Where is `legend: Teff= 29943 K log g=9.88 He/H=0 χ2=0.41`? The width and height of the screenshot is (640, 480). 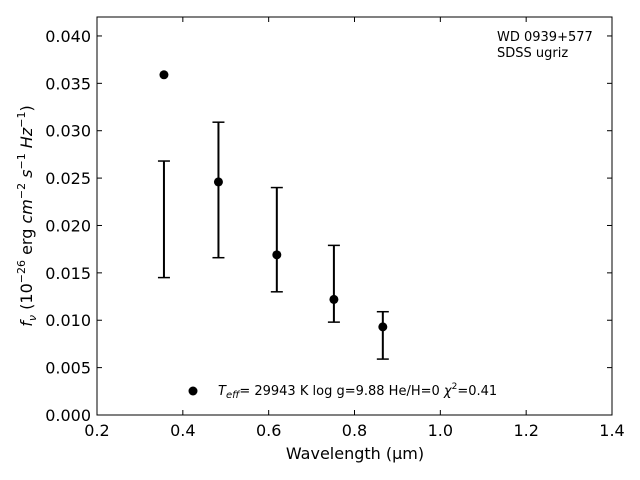 legend: Teff= 29943 K log g=9.88 He/H=0 χ2=0.41 is located at coordinates (342, 391).